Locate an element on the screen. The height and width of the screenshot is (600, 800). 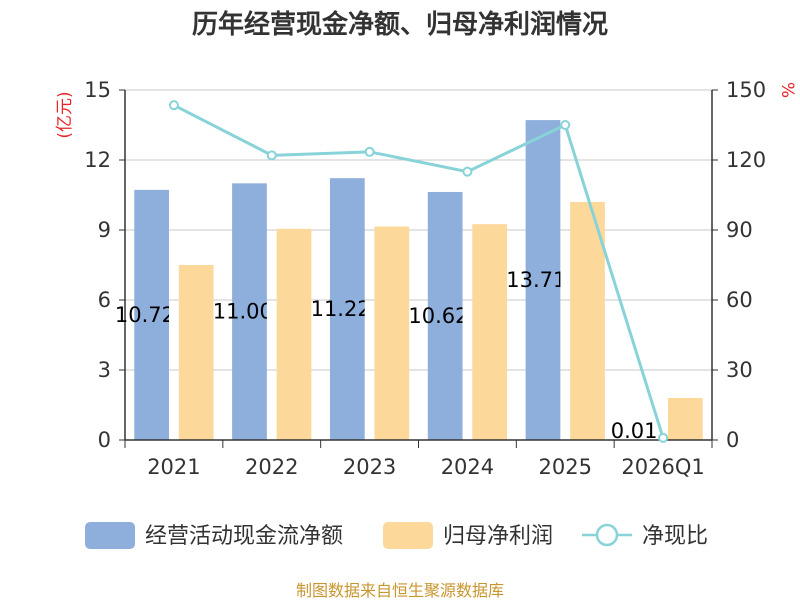
x-tick-label: 2025 is located at coordinates (565, 467).